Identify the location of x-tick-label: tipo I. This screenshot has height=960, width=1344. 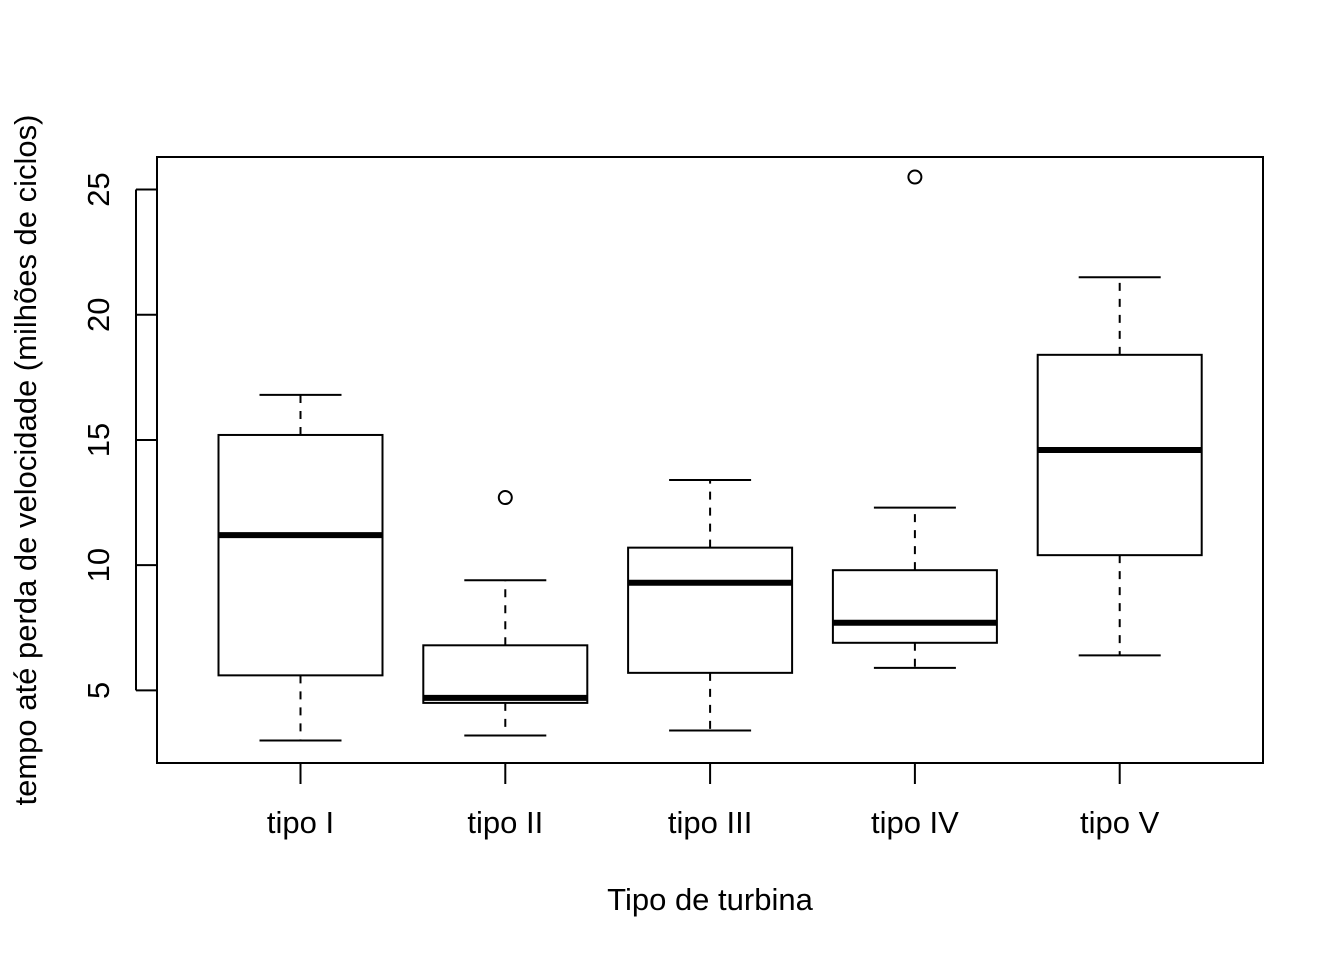
(300, 822).